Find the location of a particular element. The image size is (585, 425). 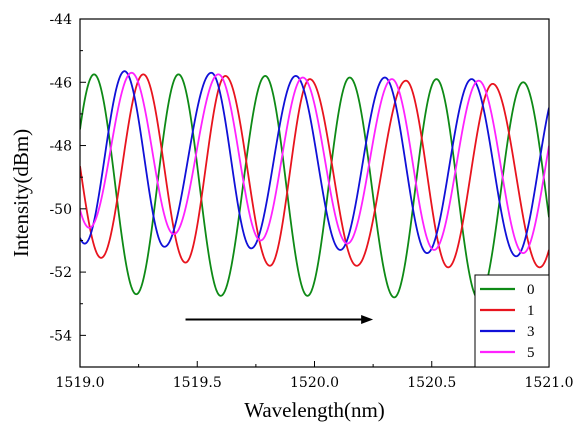

legend-label-1: 1 is located at coordinates (531, 311).